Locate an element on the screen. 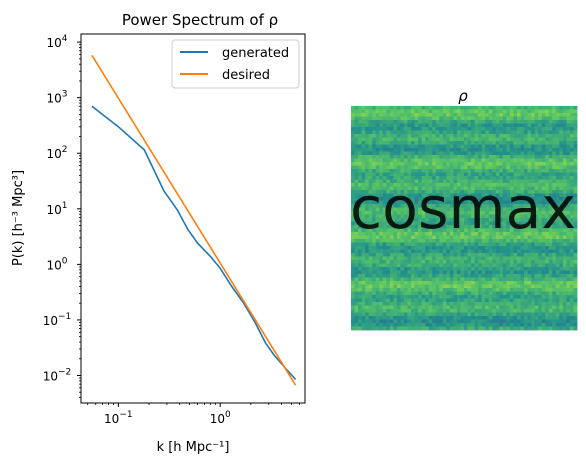  x-ticks: 10−1 100 is located at coordinates (193, 414).